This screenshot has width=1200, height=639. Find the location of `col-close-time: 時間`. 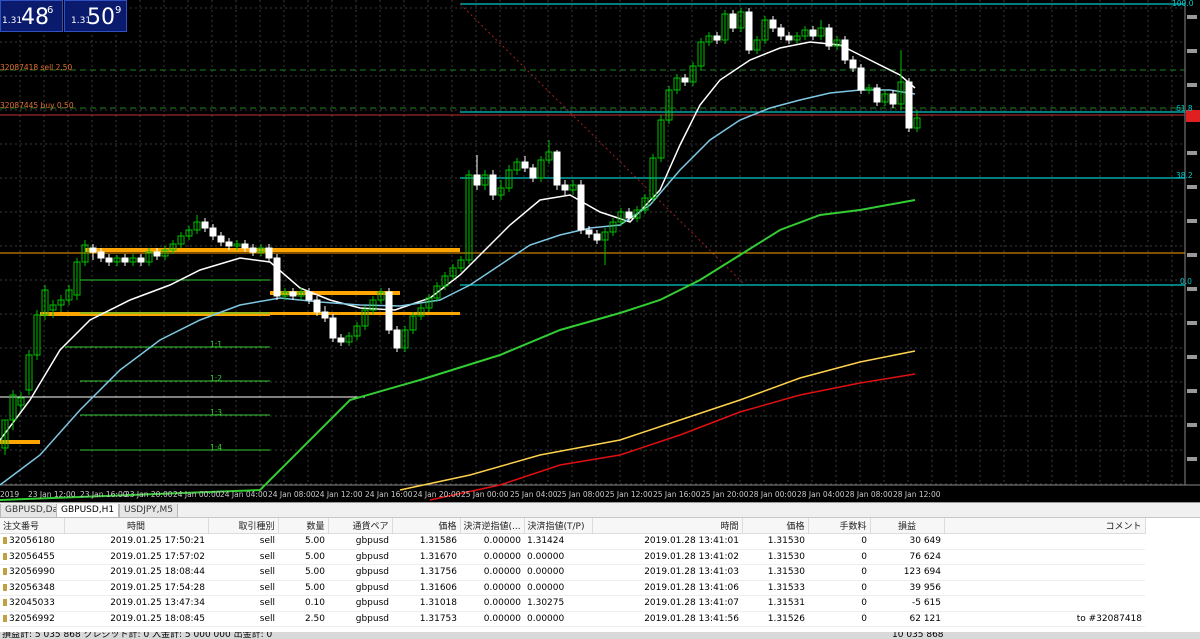

col-close-time: 時間 is located at coordinates (667, 526).